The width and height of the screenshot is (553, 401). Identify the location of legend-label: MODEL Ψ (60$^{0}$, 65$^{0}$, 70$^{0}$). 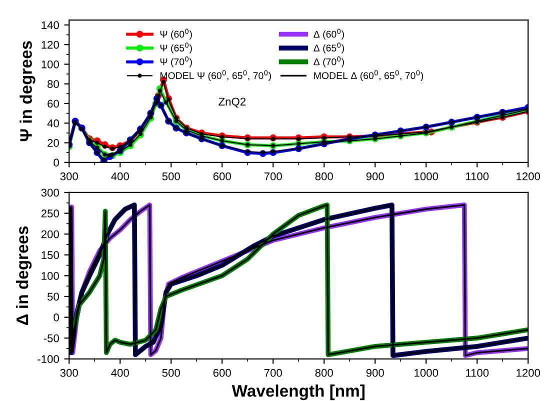
(215, 75).